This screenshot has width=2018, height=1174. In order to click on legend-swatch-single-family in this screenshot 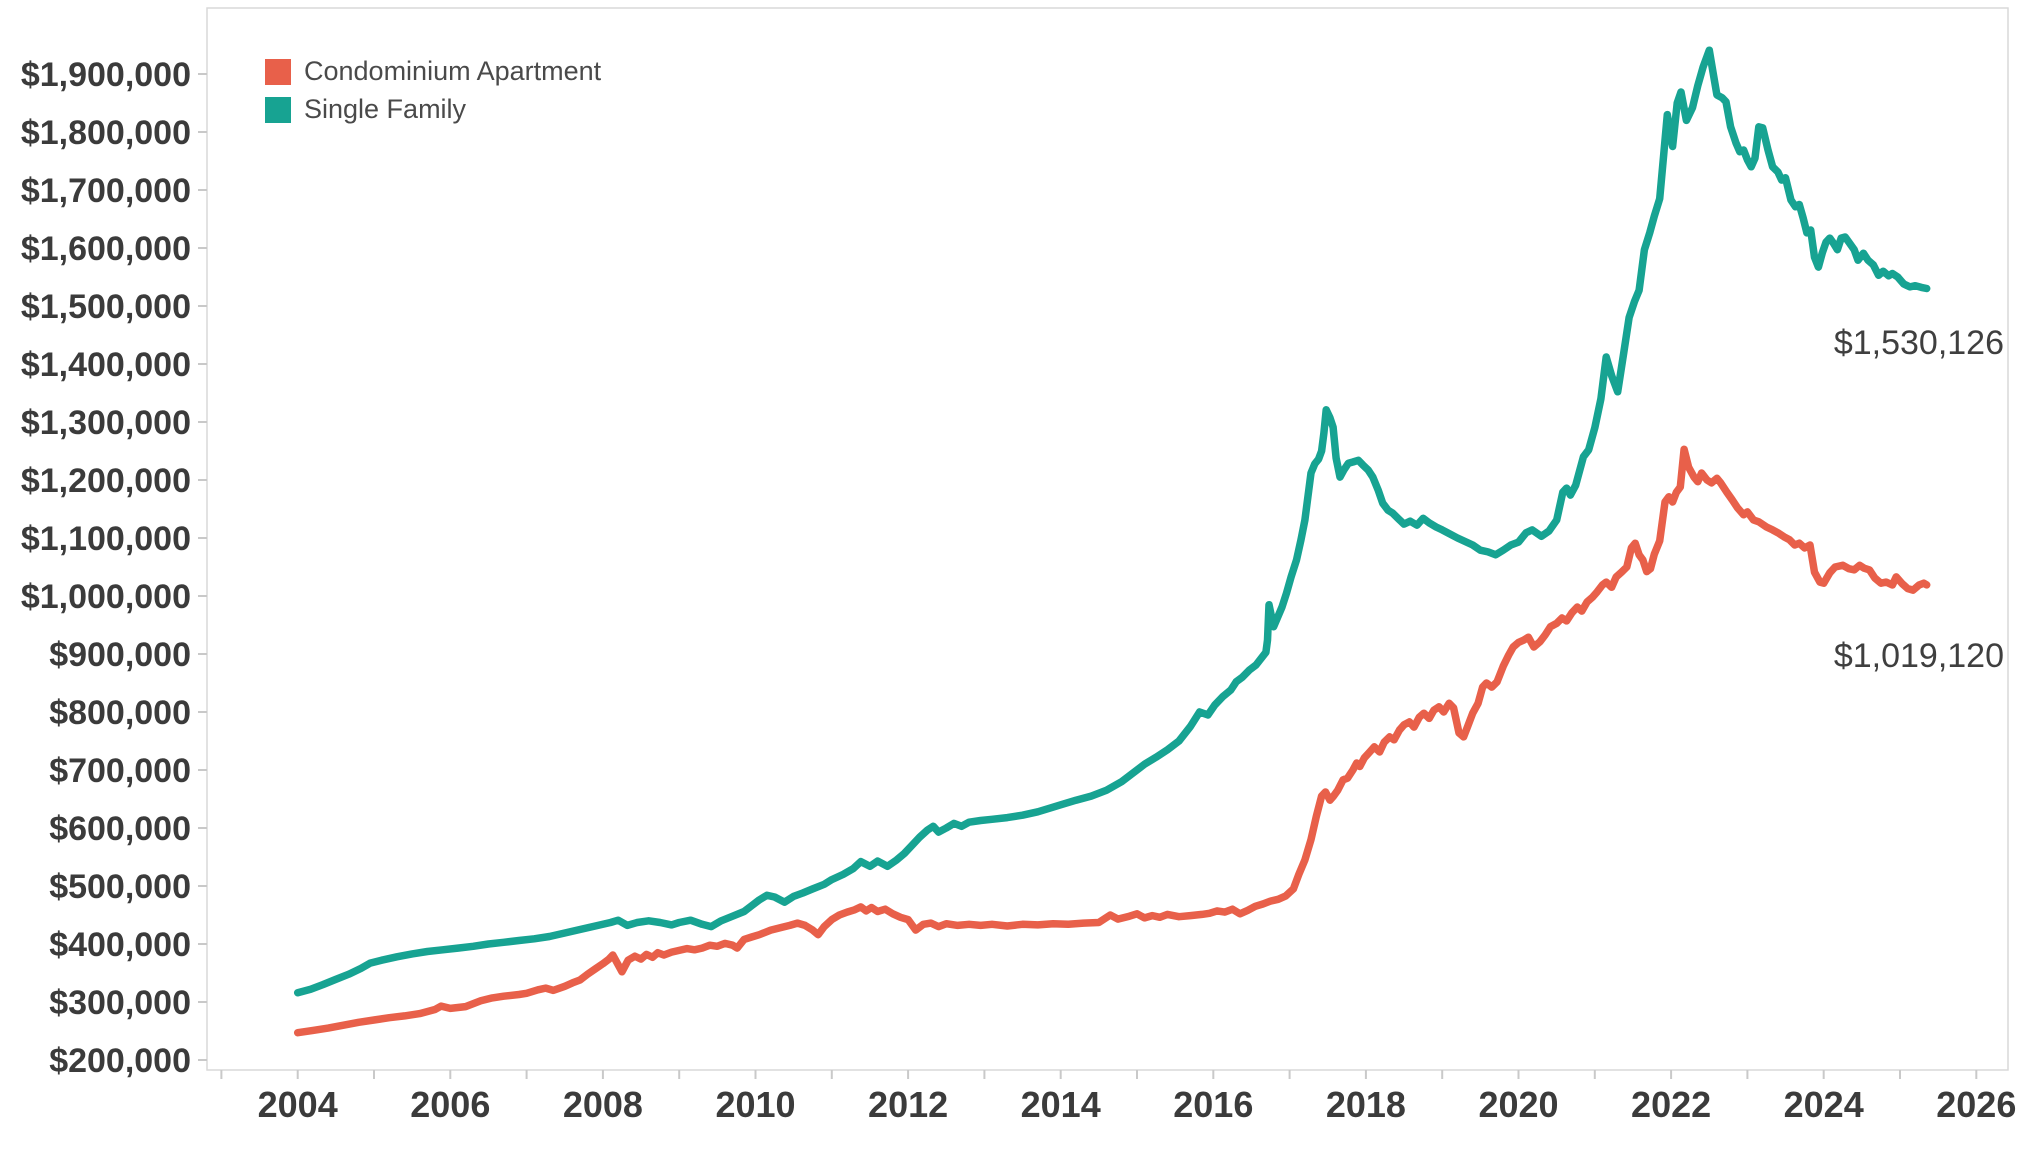, I will do `click(278, 109)`.